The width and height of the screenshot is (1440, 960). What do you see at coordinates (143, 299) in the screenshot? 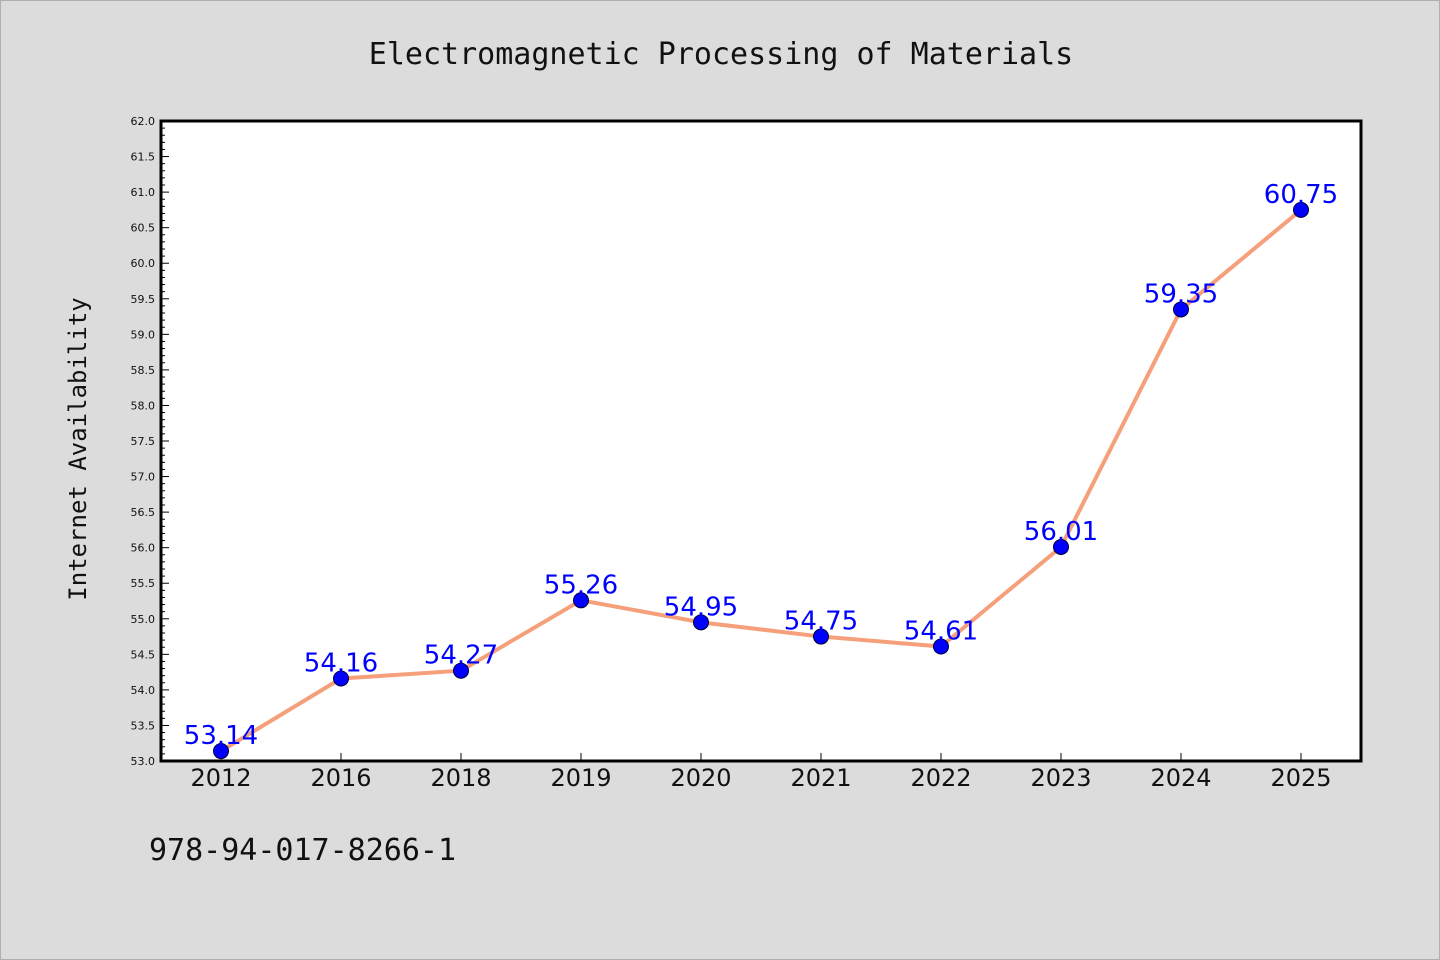
I see `y-tick-label: 59.5` at bounding box center [143, 299].